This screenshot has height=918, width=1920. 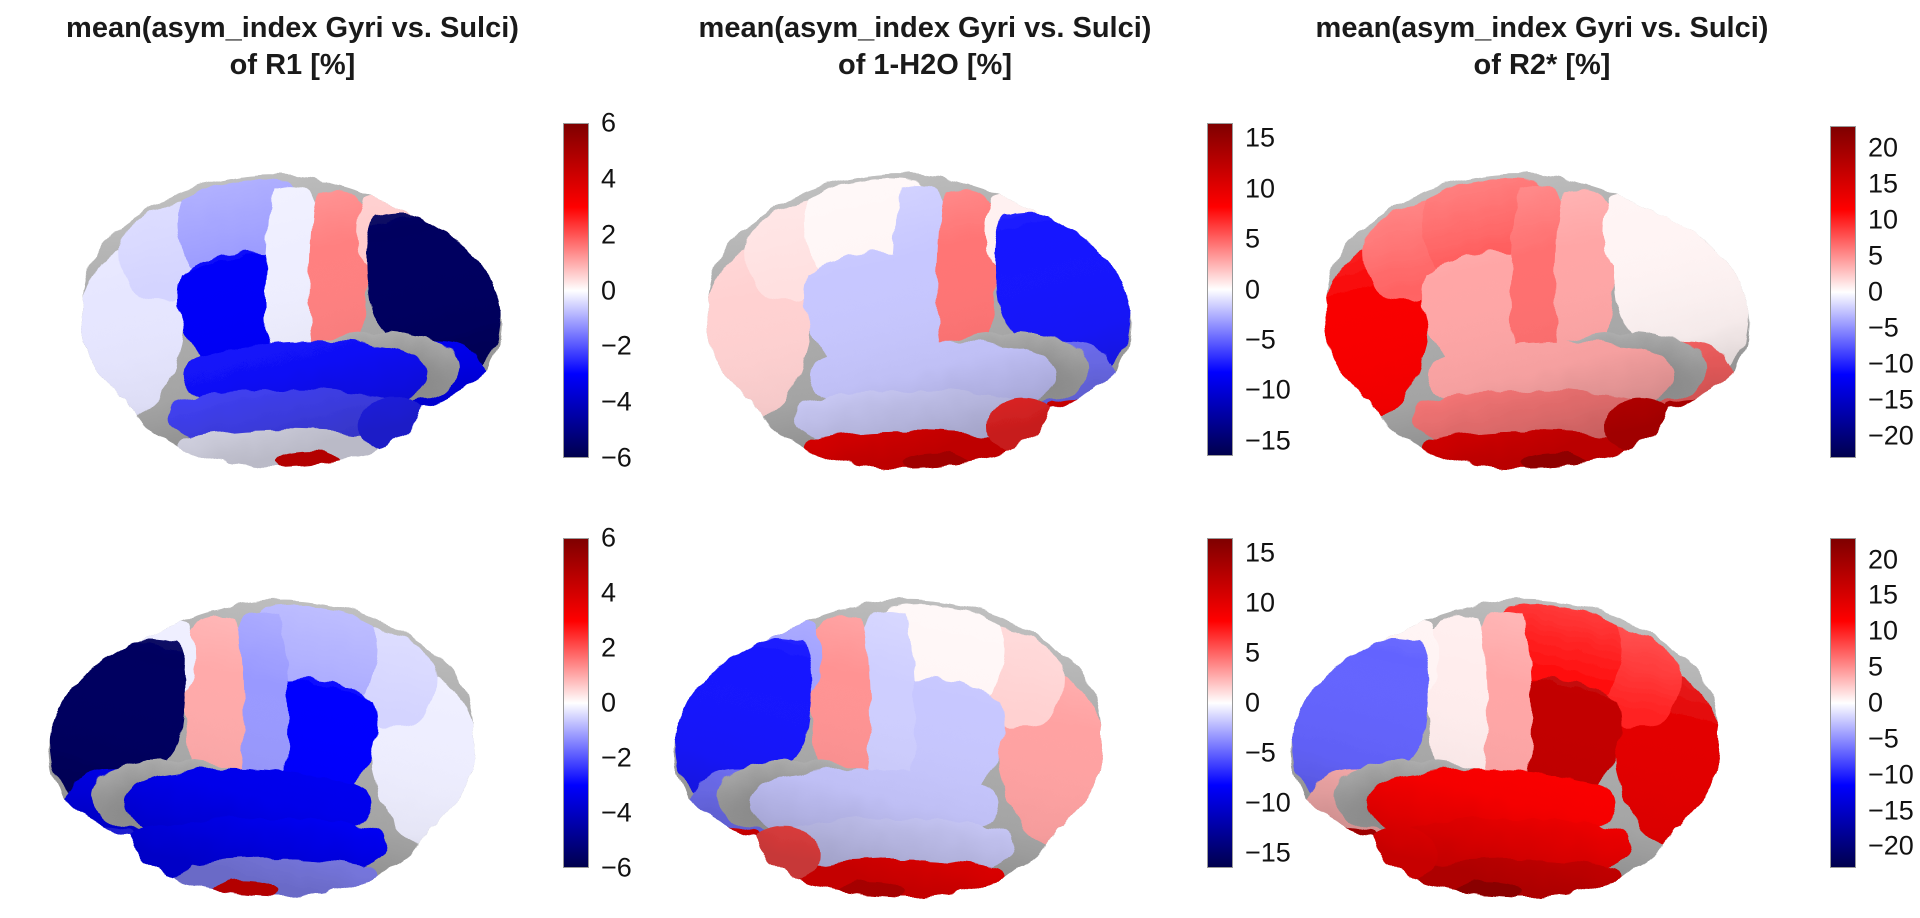 I want to click on panel-title-r2star-line1: mean(asym_index Gyri vs. Sulci), so click(x=1542, y=28).